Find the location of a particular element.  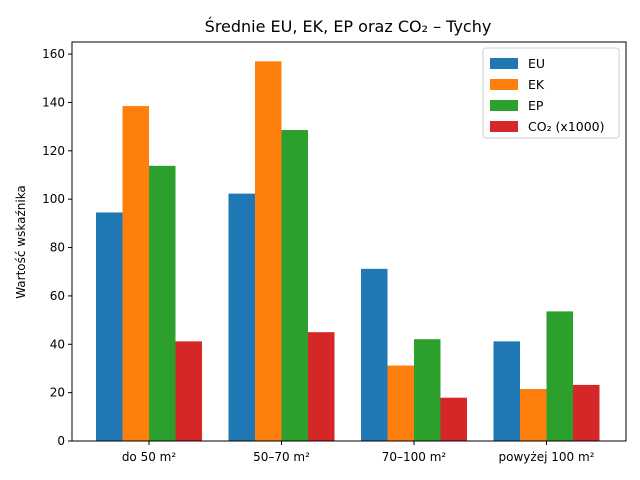

y-tick-label: 120 is located at coordinates (53, 151).